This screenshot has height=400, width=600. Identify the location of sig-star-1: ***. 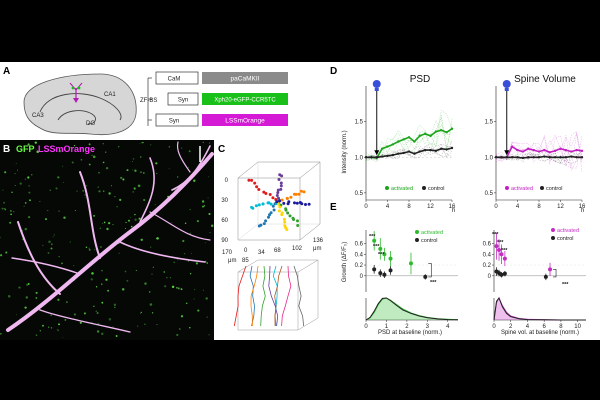
(372, 237).